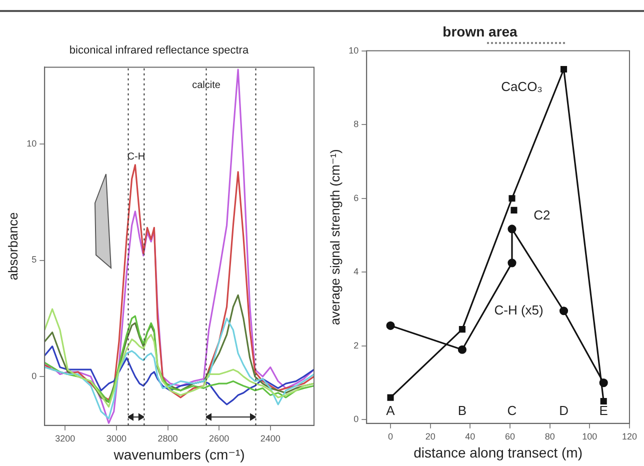 The height and width of the screenshot is (466, 644). What do you see at coordinates (590, 436) in the screenshot?
I see `x-tick-label: 100` at bounding box center [590, 436].